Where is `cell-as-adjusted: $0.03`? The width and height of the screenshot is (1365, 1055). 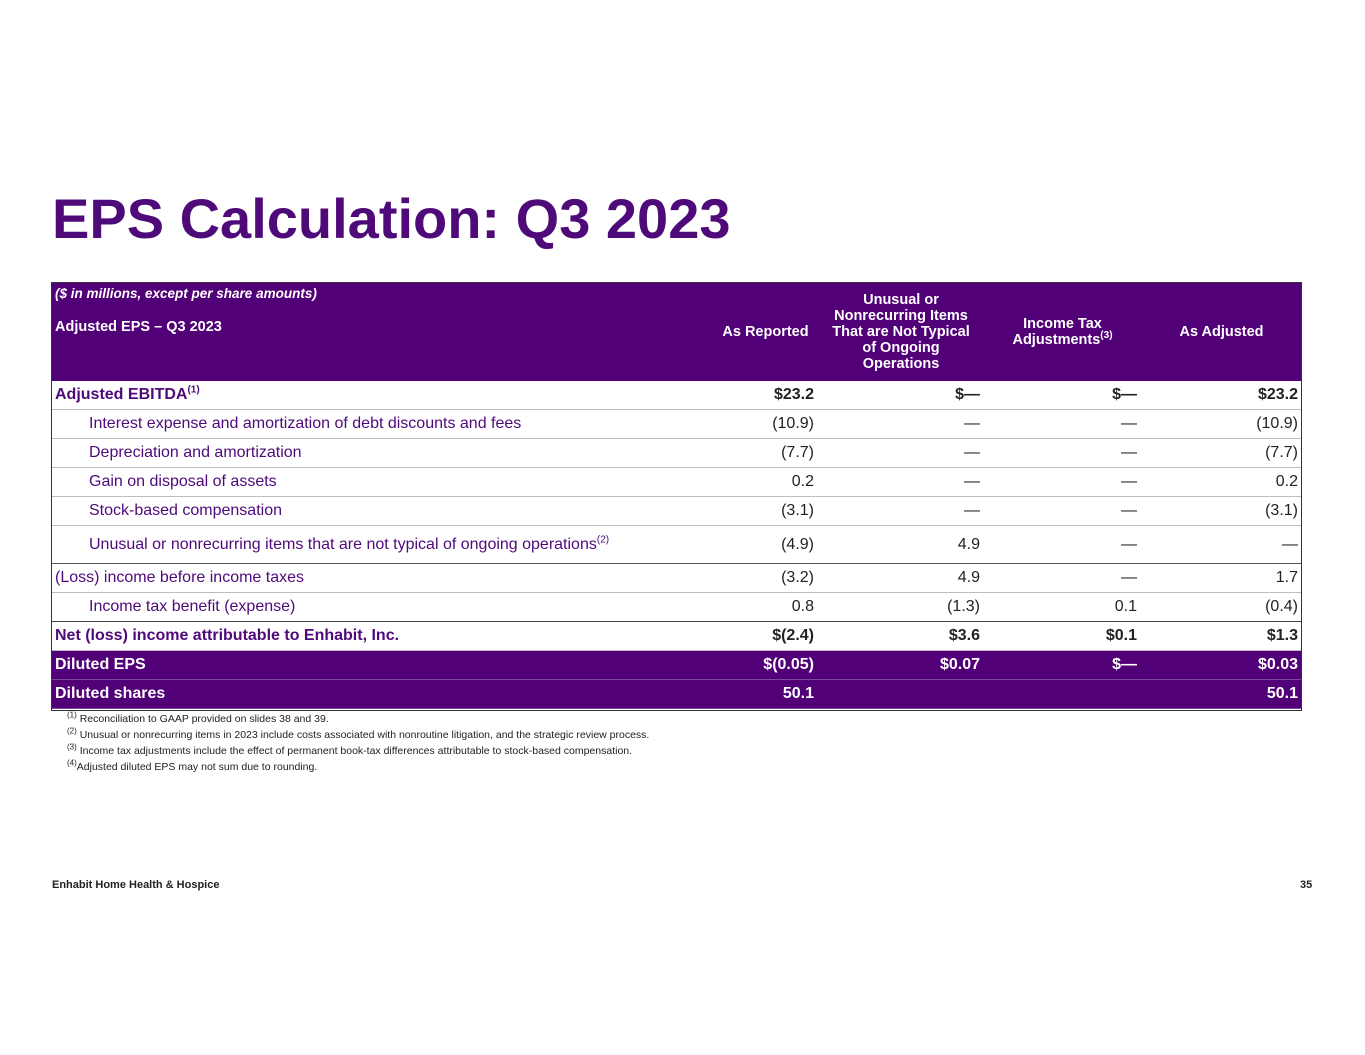 cell-as-adjusted: $0.03 is located at coordinates (1221, 665).